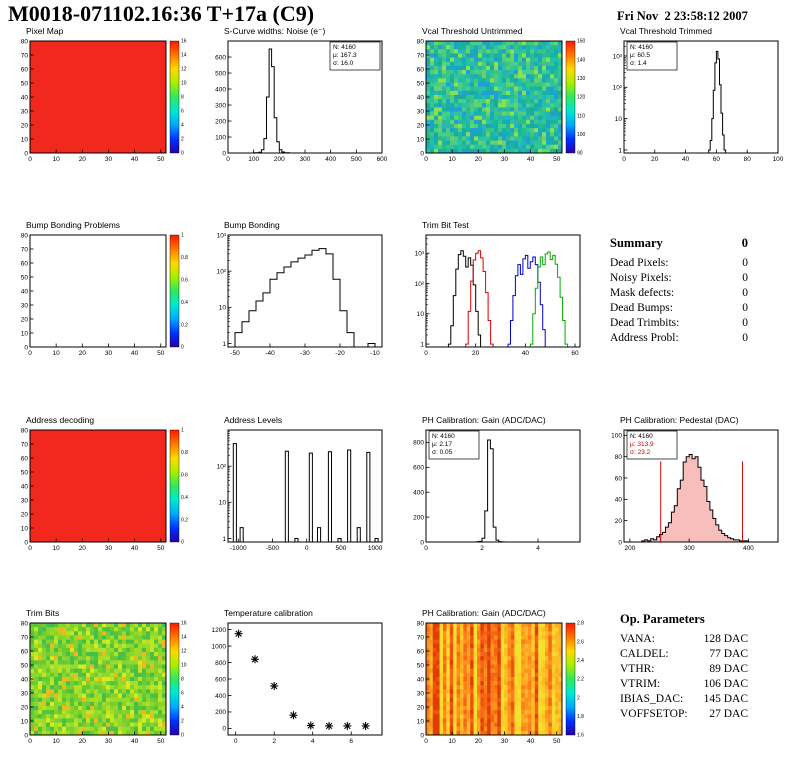 This screenshot has width=796, height=772. What do you see at coordinates (639, 263) in the screenshot?
I see `summary-label: Dead Pixels:` at bounding box center [639, 263].